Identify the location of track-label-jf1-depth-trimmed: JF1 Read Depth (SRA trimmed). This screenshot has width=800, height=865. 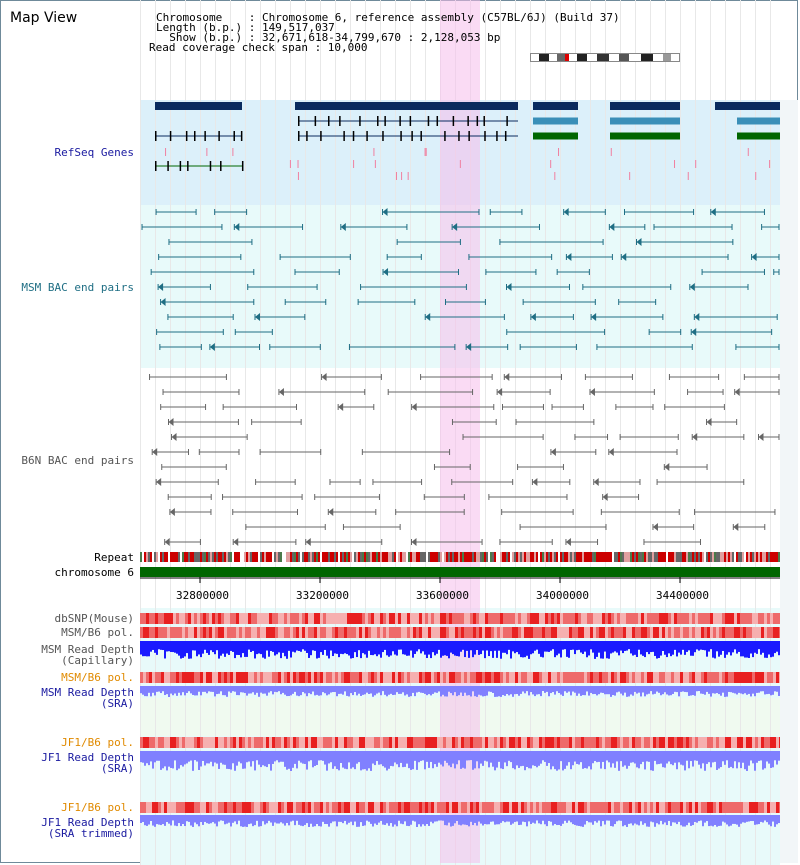
(87, 828).